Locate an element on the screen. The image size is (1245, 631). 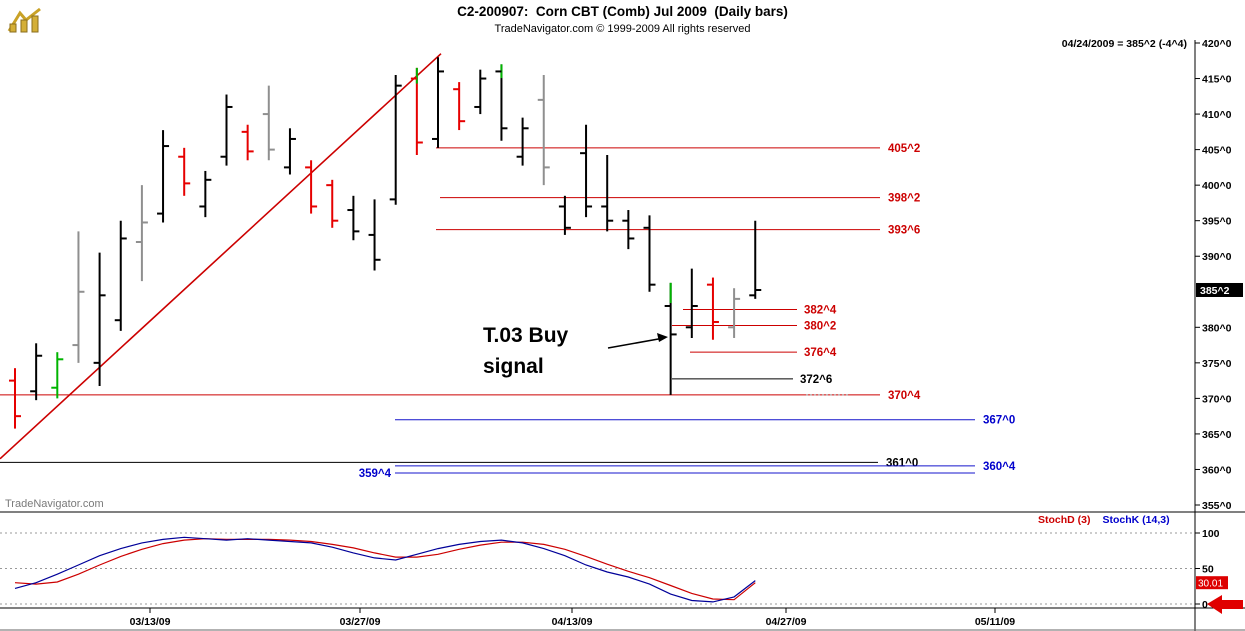
stoch-value-box is located at coordinates (1212, 583).